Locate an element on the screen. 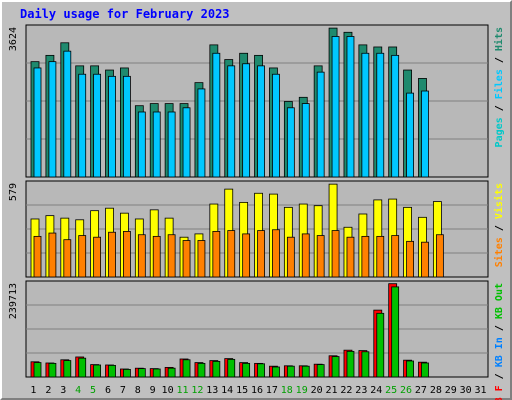 This screenshot has width=512, height=400. x-tick-label: 7 is located at coordinates (123, 390).